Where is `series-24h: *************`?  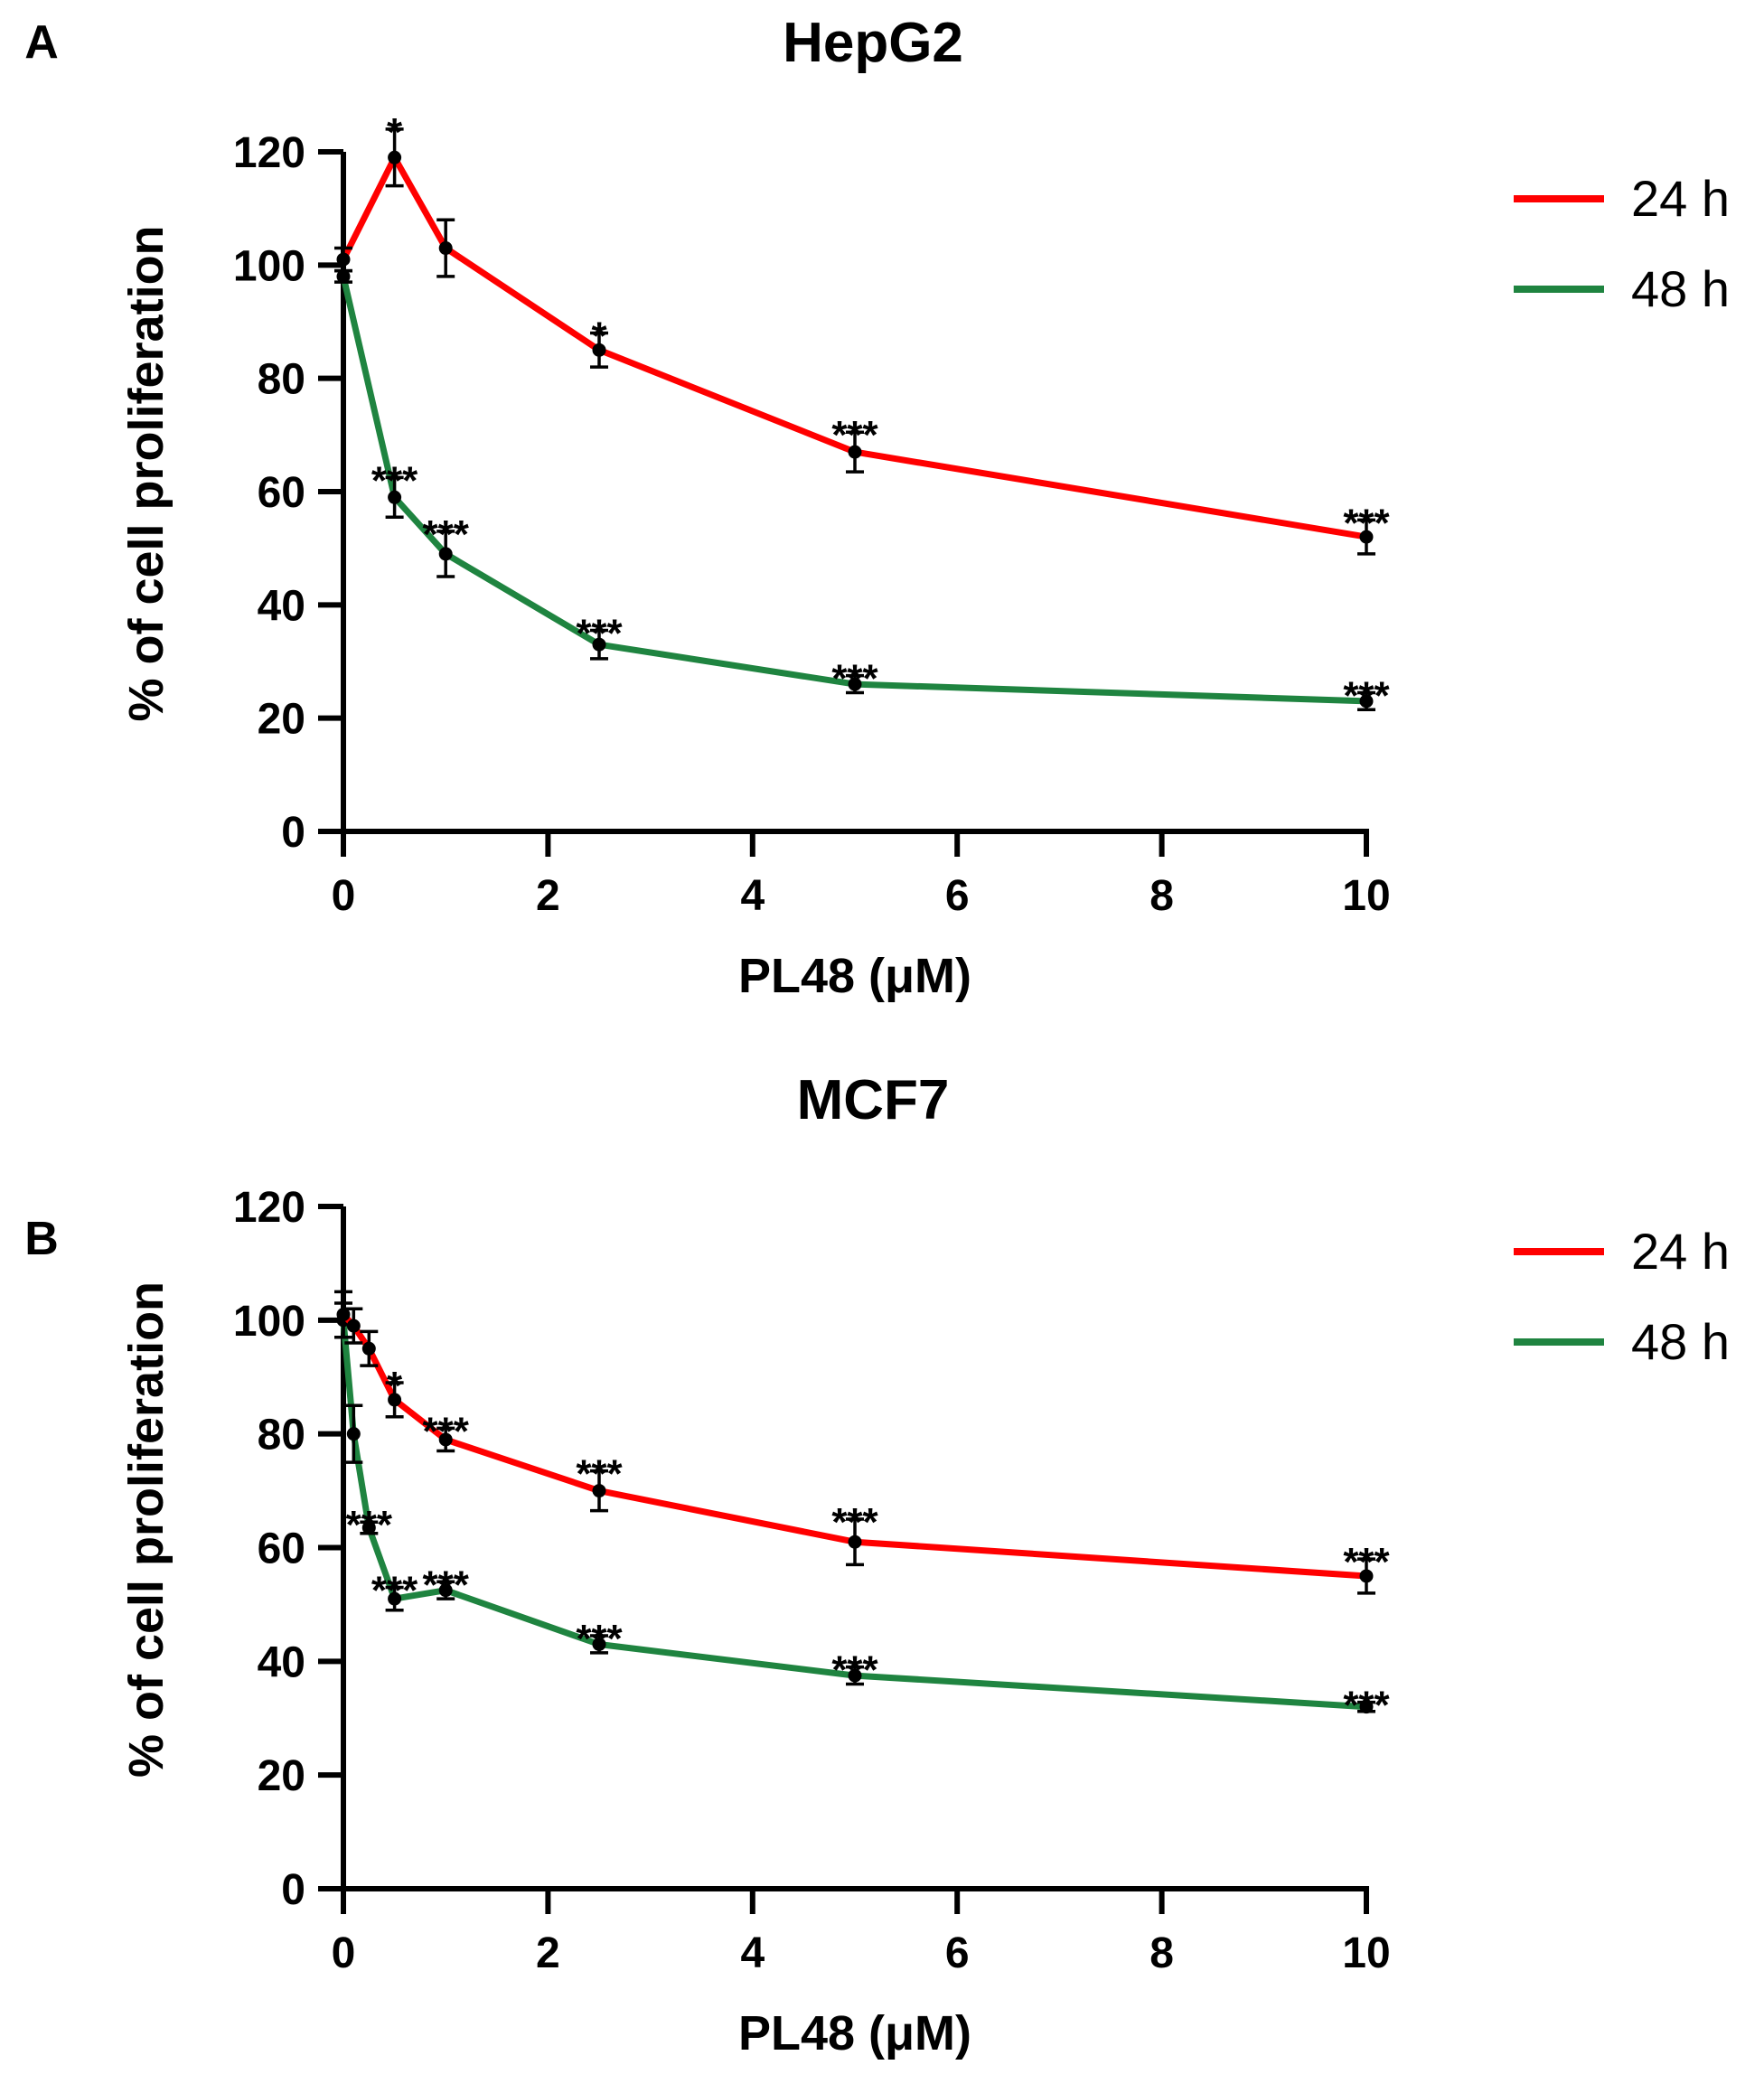
series-24h: ************* is located at coordinates (862, 1442).